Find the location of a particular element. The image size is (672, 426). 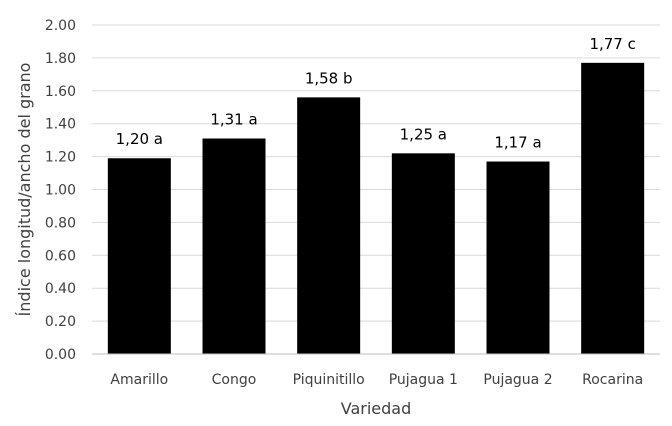

y-tick-label: 1.60 is located at coordinates (60, 92).